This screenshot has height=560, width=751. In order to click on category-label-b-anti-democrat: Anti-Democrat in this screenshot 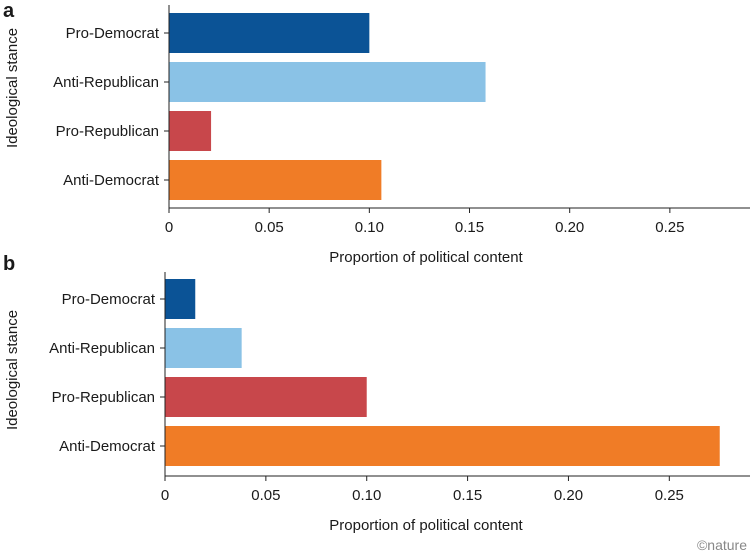, I will do `click(107, 446)`.